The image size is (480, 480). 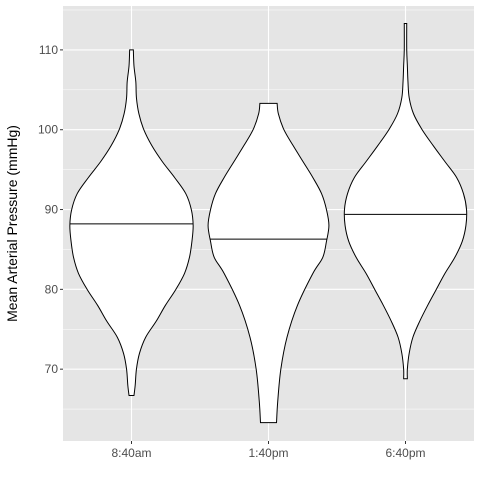 What do you see at coordinates (52, 369) in the screenshot?
I see `y-tick-label: 70` at bounding box center [52, 369].